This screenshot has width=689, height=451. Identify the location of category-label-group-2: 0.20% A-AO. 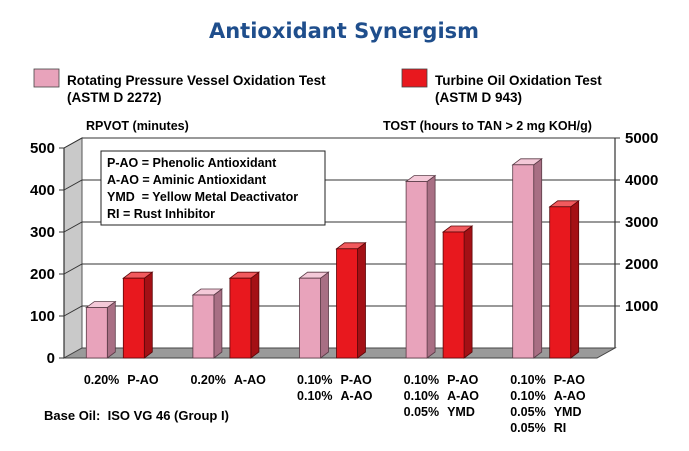
(228, 380).